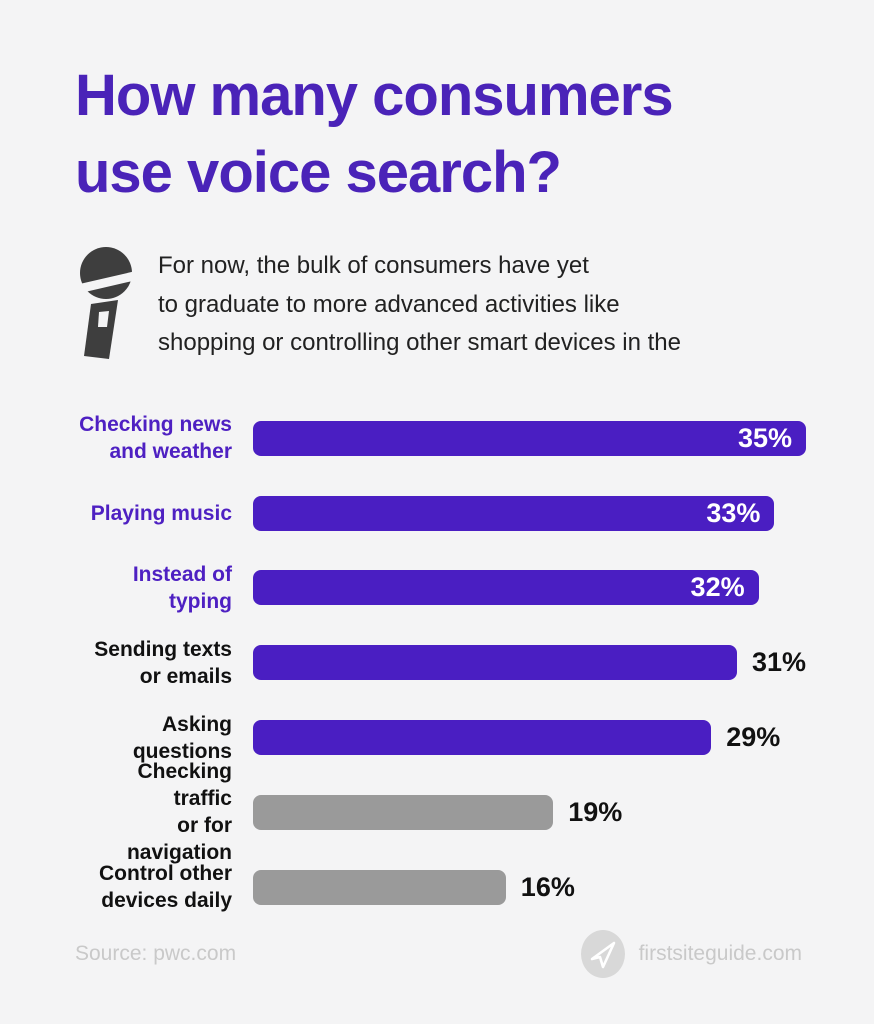 The height and width of the screenshot is (1024, 874). What do you see at coordinates (764, 437) in the screenshot?
I see `bar-value-label: 35%` at bounding box center [764, 437].